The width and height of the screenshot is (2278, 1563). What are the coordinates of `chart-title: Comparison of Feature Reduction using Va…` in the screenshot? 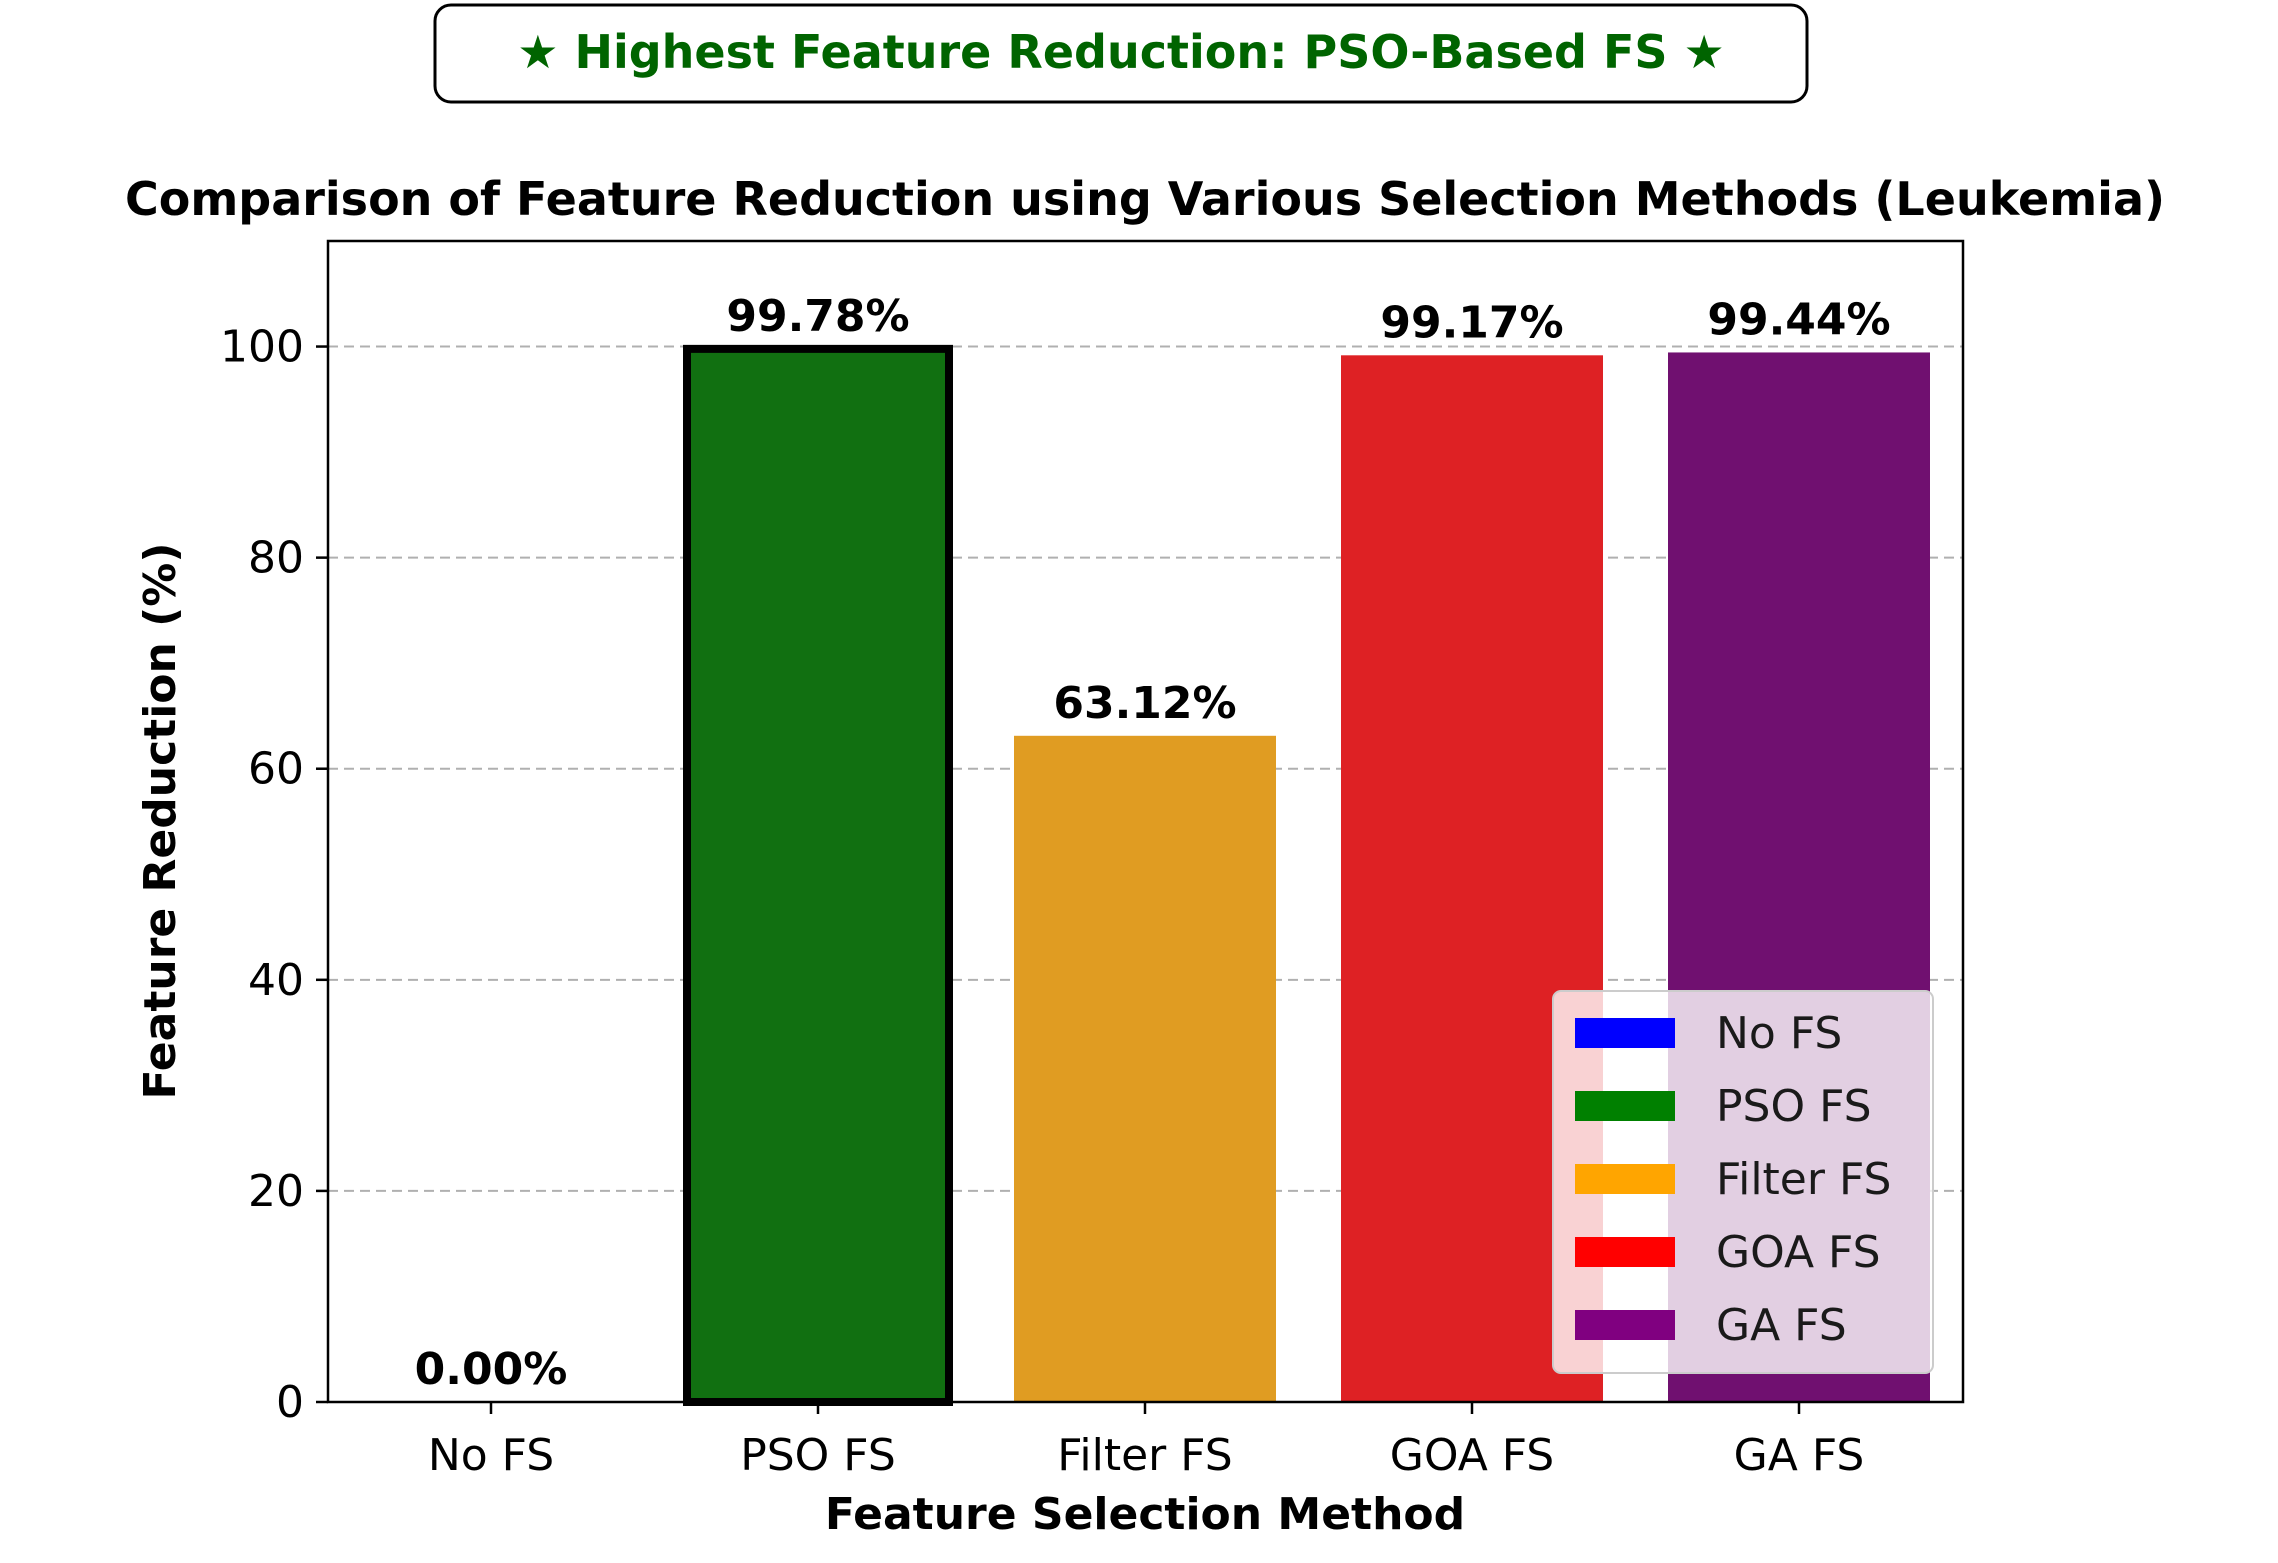 It's located at (1145, 199).